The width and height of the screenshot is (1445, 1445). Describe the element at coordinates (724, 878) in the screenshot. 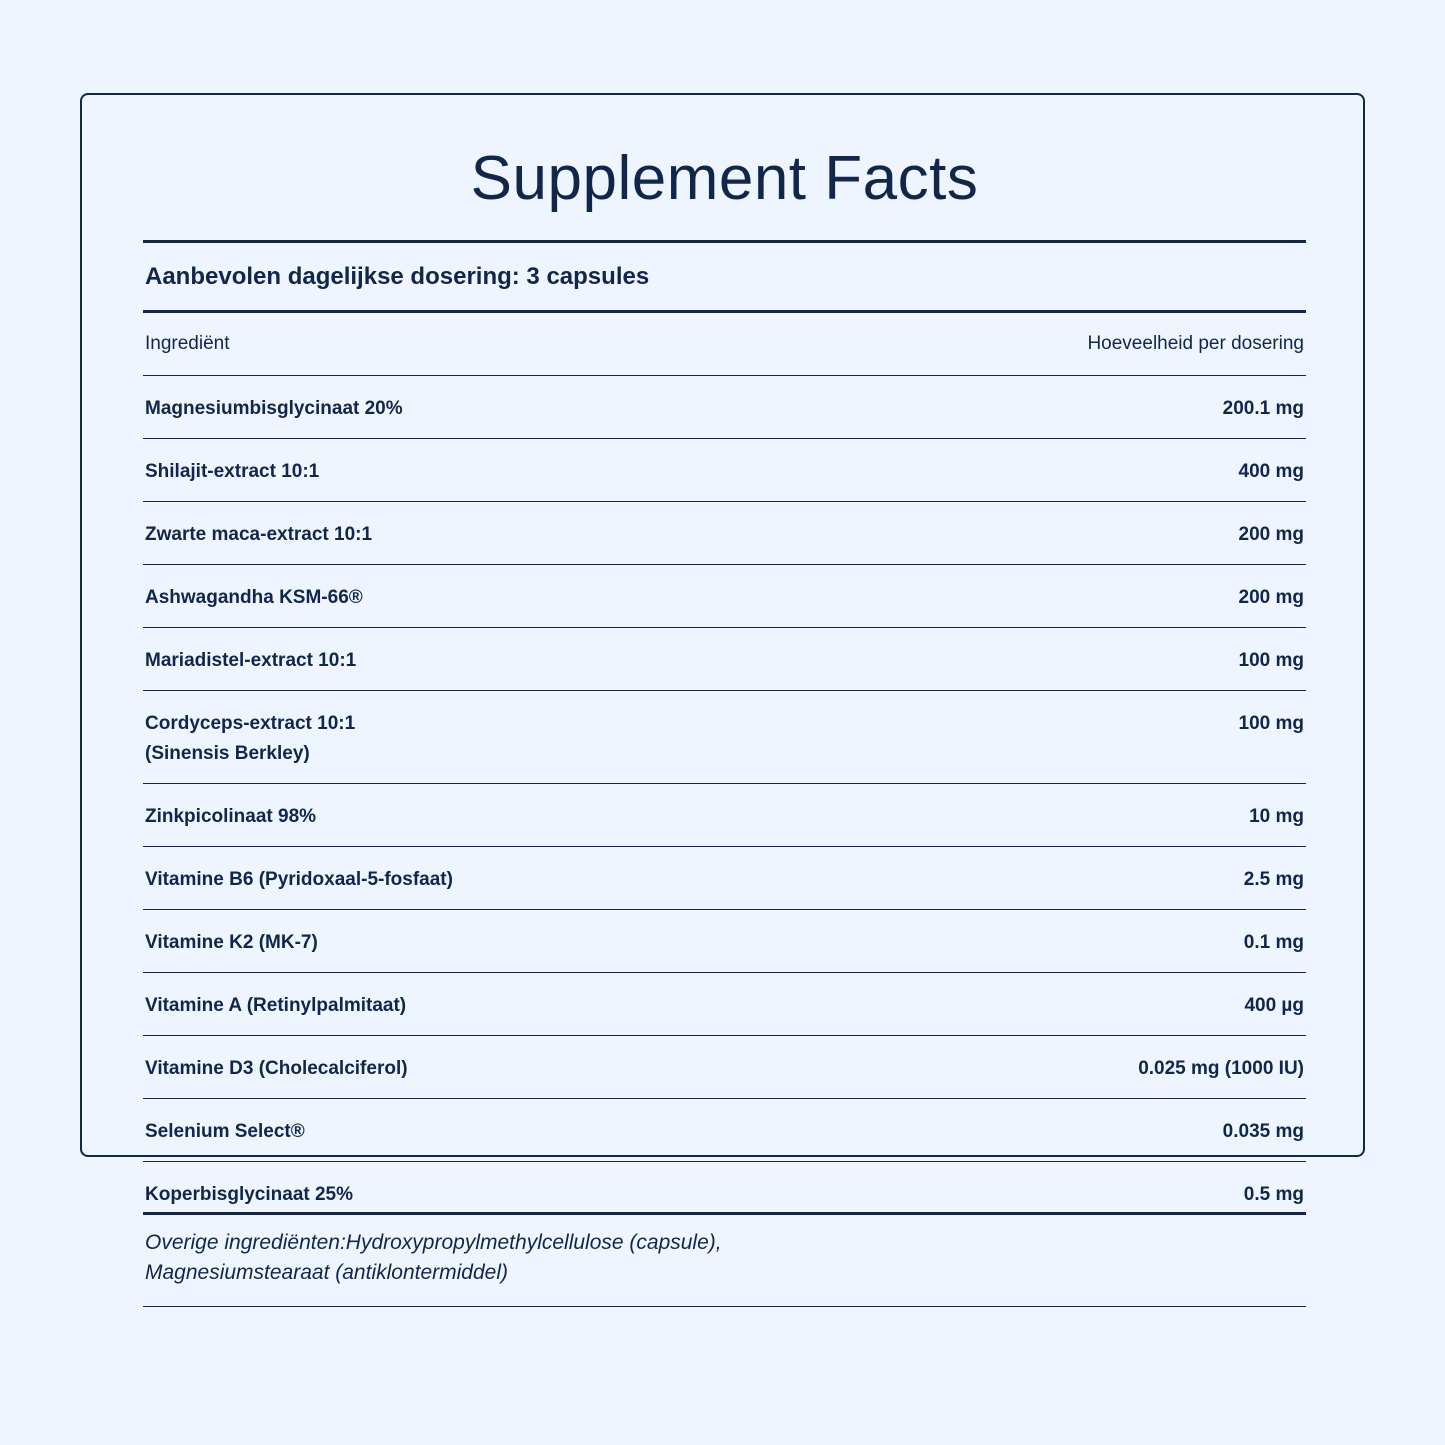

I see `ingredient-row: Vitamine B6 (Pyridoxaal-5-fosfaat) 2.5 mg` at that location.